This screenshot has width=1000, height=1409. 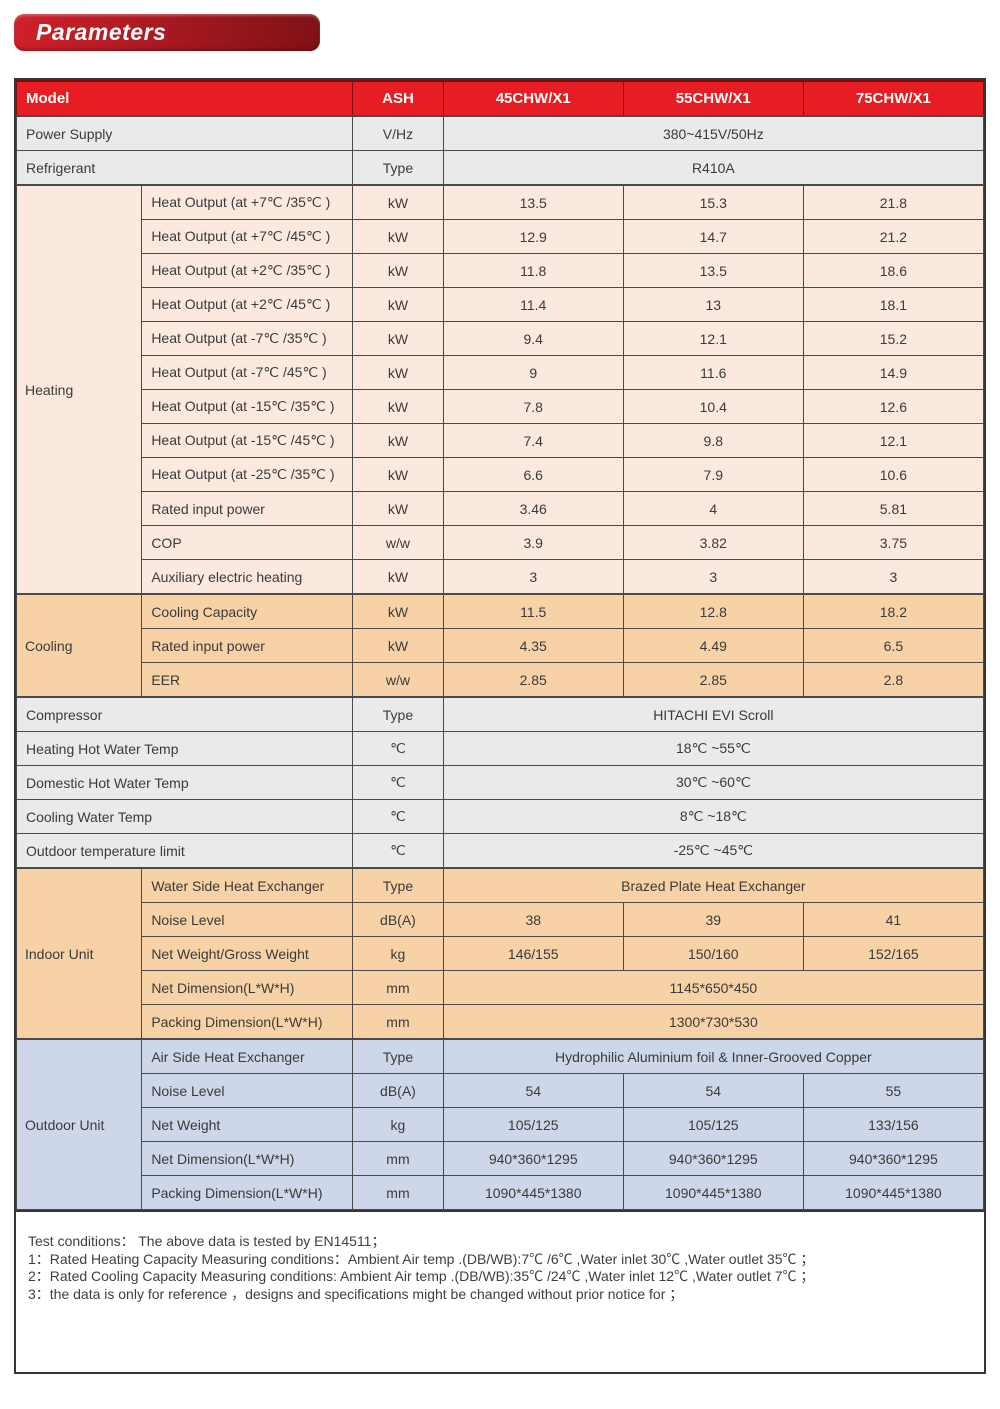 I want to click on param-label-cell: Heat Output (at -25℃ /35℃ ), so click(x=247, y=474).